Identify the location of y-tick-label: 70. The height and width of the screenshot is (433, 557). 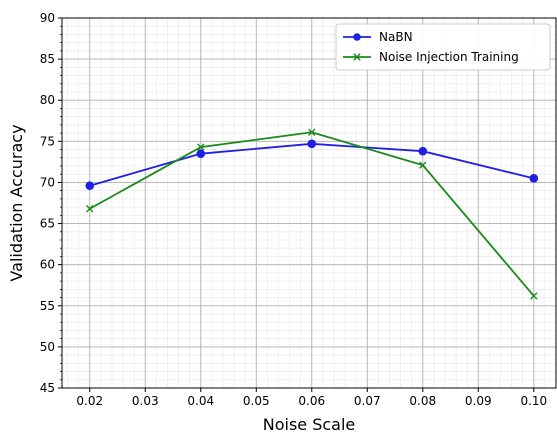
(47, 182).